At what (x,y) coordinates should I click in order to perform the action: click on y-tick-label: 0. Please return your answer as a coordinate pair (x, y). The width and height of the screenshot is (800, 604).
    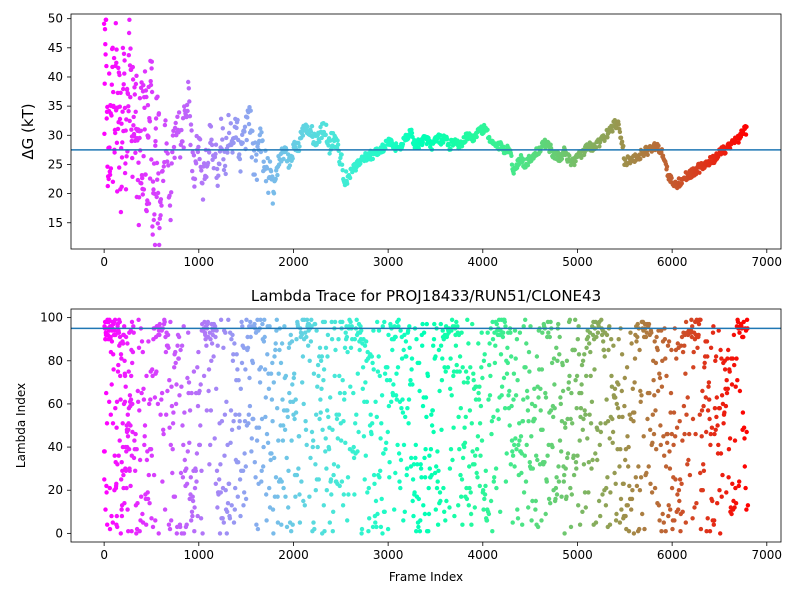
    Looking at the image, I should click on (59, 533).